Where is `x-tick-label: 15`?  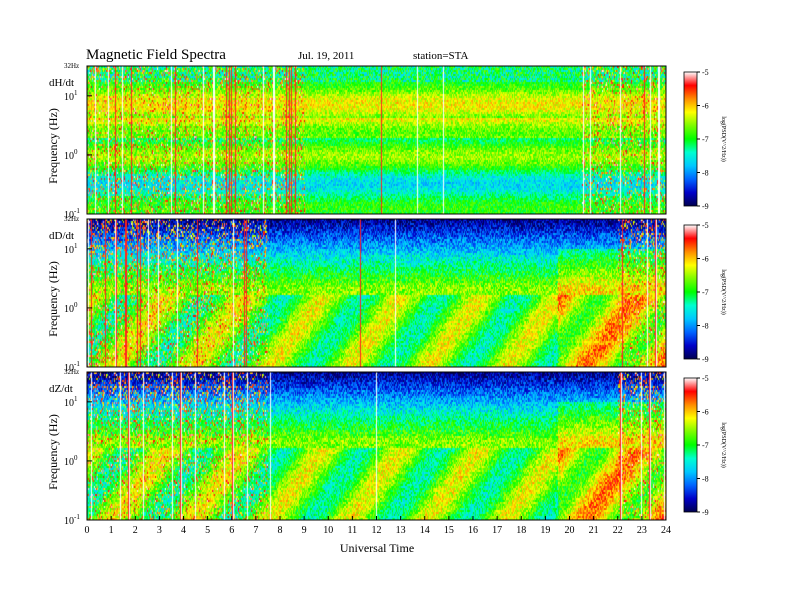 x-tick-label: 15 is located at coordinates (449, 530).